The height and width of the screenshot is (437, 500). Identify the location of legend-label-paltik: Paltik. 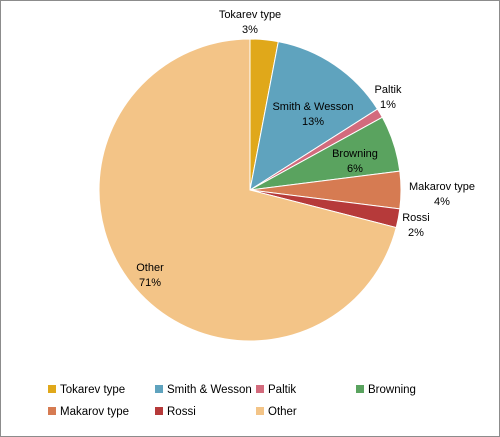
(282, 390).